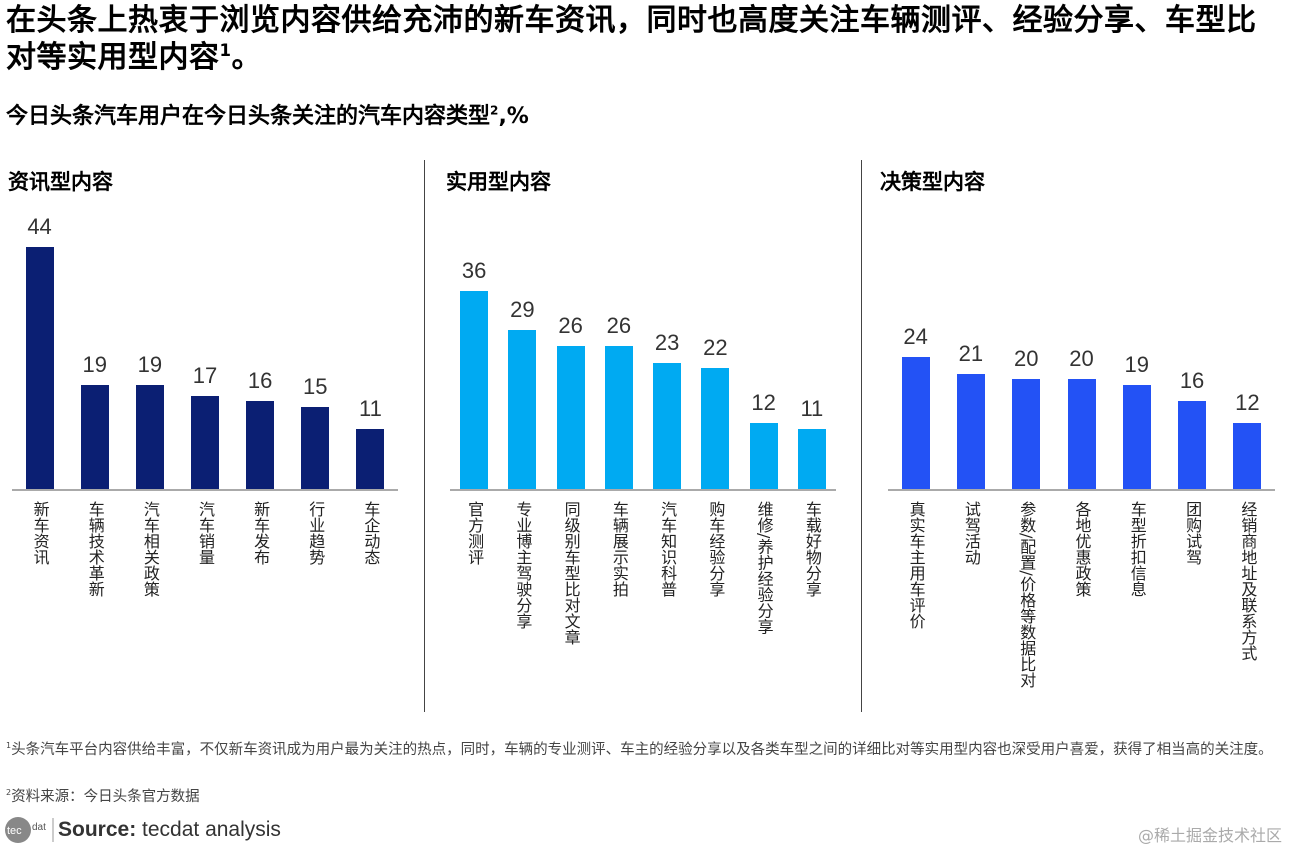 The image size is (1290, 849). What do you see at coordinates (205, 375) in the screenshot?
I see `data-label: 17` at bounding box center [205, 375].